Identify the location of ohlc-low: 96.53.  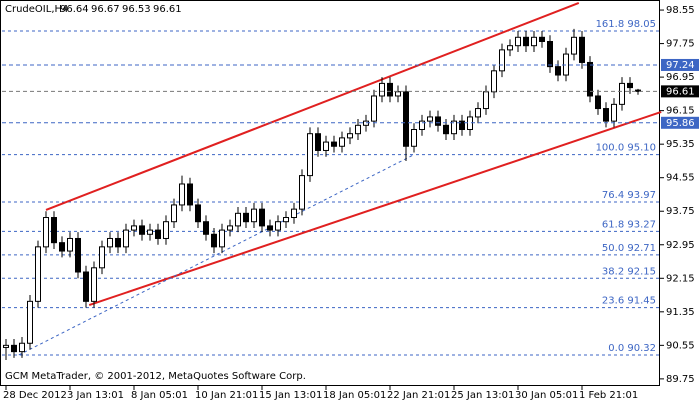
(136, 9).